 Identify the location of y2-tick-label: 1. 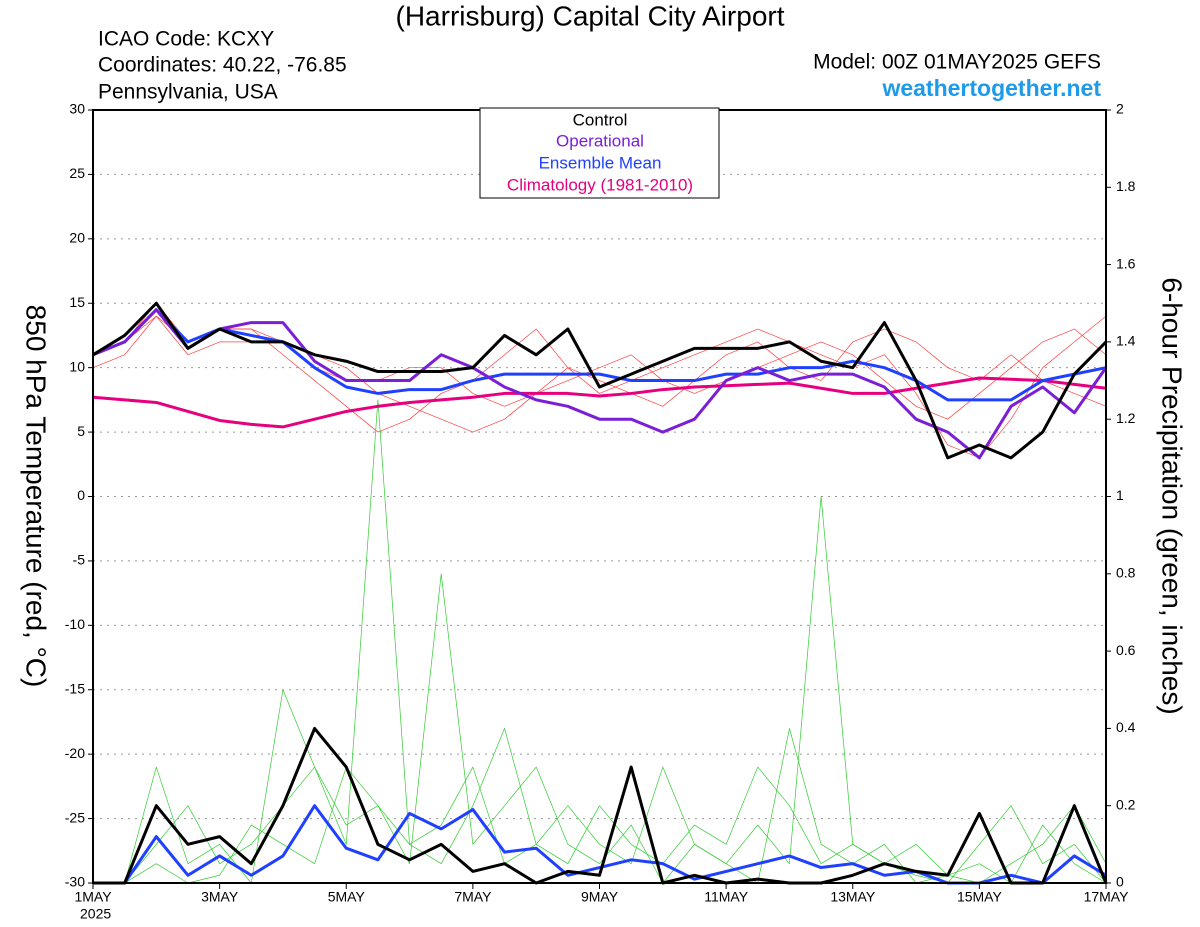
(1120, 495).